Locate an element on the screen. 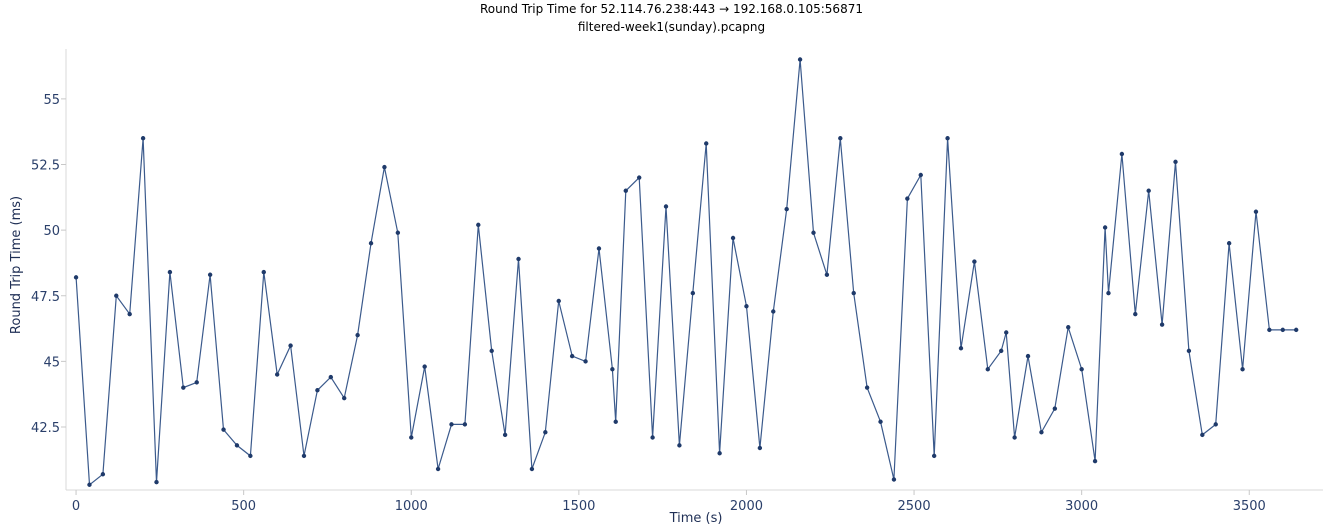  y-tick-label: 42.5 is located at coordinates (45, 428).